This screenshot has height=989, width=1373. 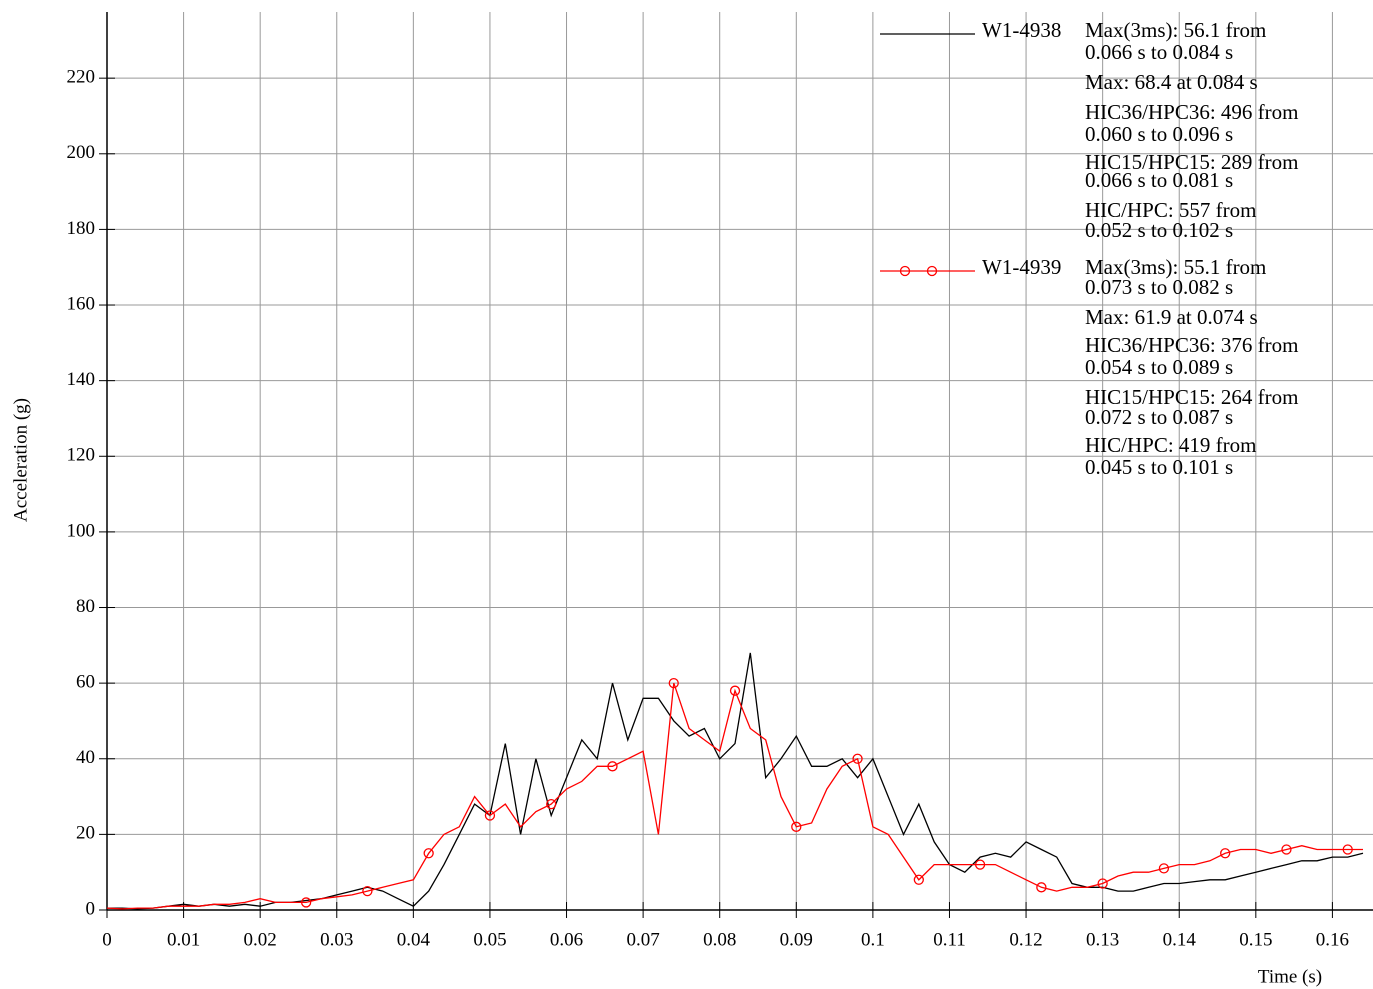 I want to click on x-tick-label: 0.09, so click(x=796, y=939).